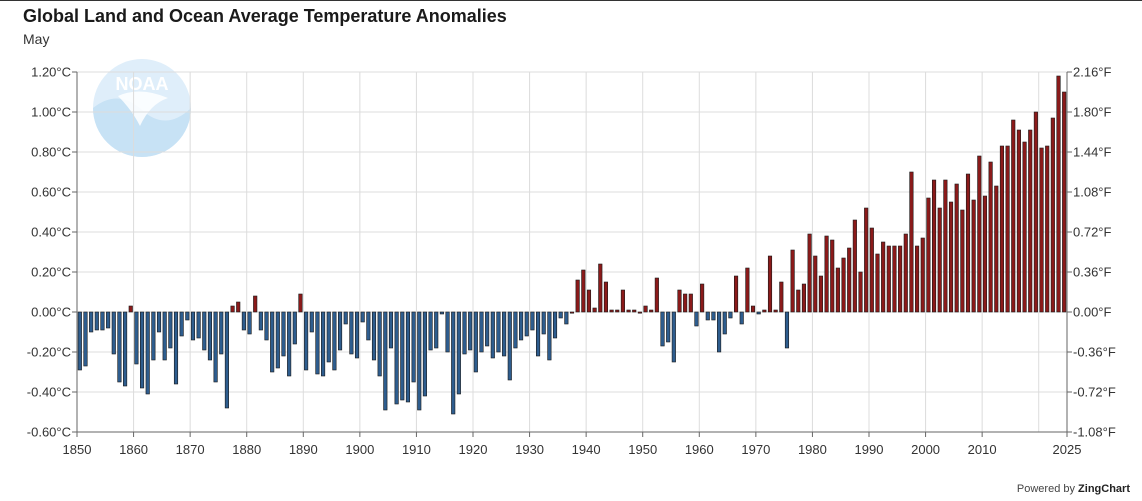 The height and width of the screenshot is (501, 1142). What do you see at coordinates (142, 108) in the screenshot?
I see `noaa-logo: NOAA` at bounding box center [142, 108].